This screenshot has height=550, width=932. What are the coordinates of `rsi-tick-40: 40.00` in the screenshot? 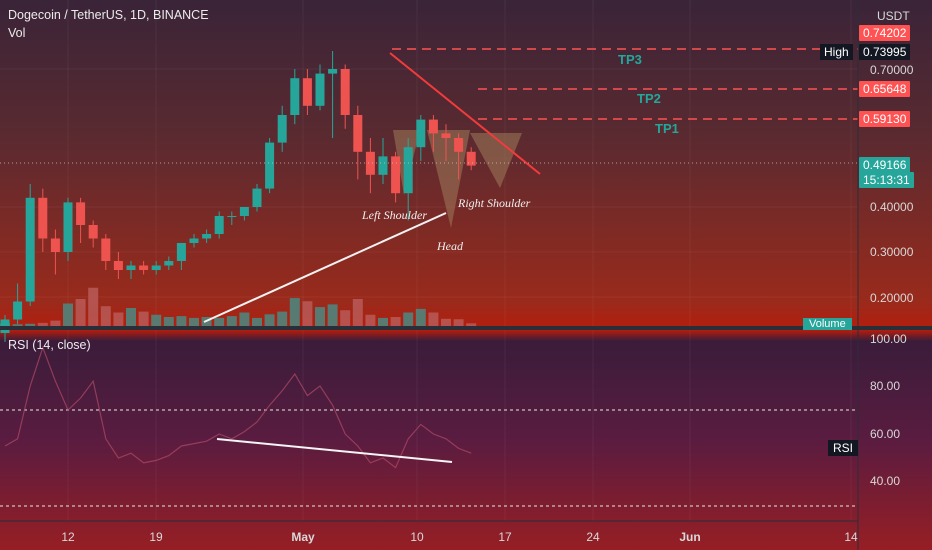 It's located at (885, 481).